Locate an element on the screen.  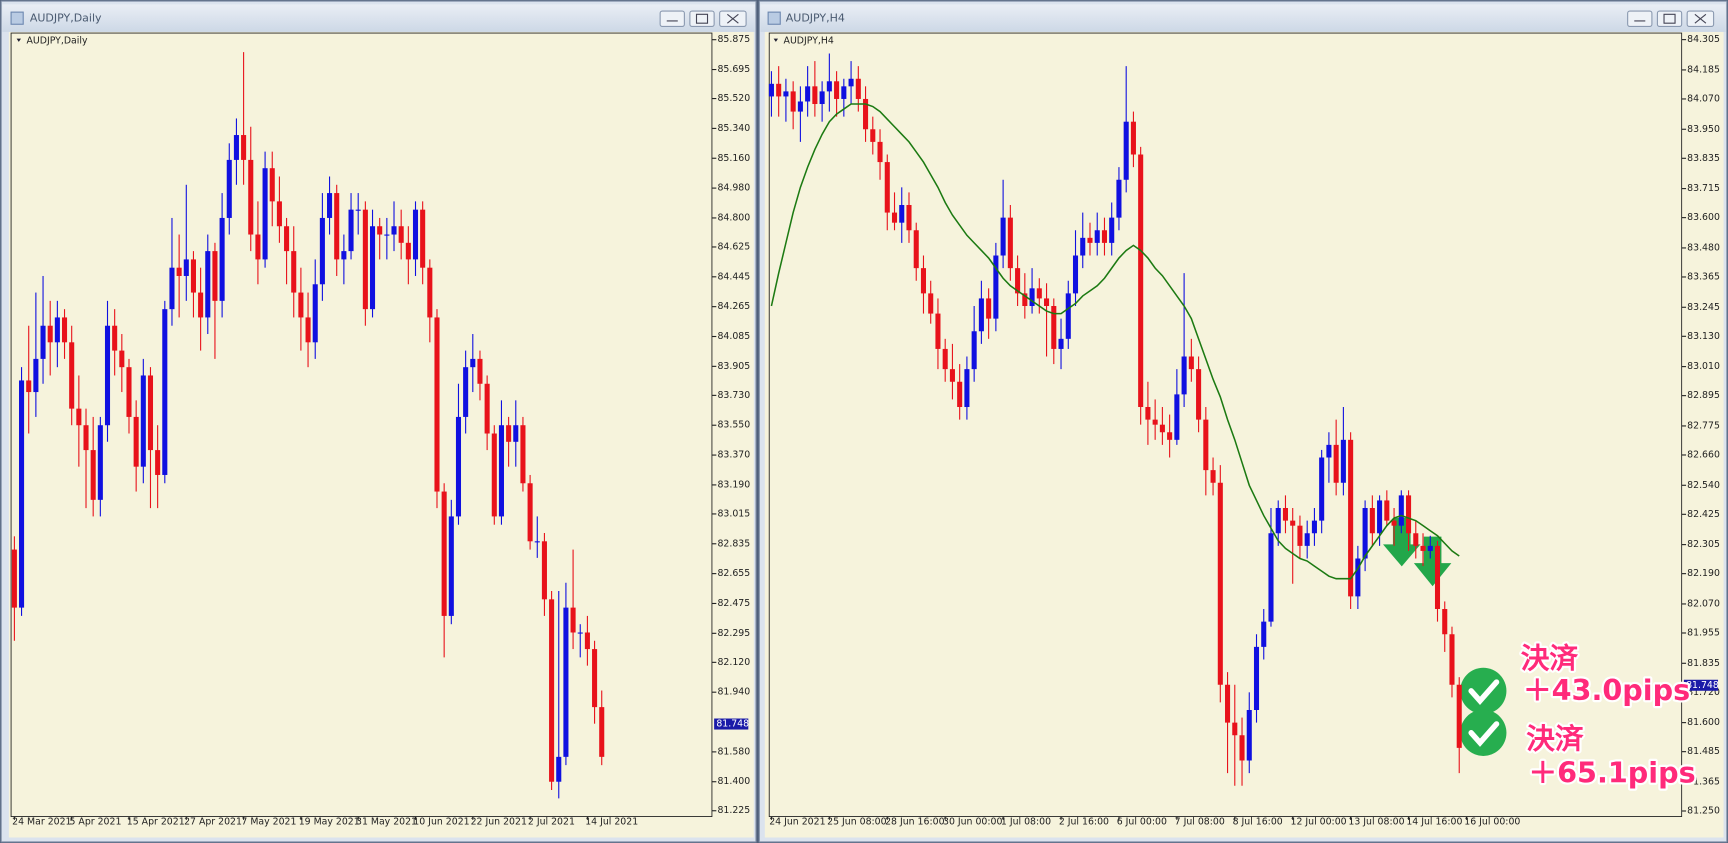
check-mark is located at coordinates (1484, 734).